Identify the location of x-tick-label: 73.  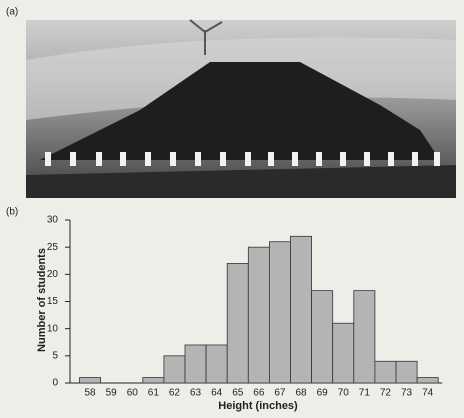
(407, 393).